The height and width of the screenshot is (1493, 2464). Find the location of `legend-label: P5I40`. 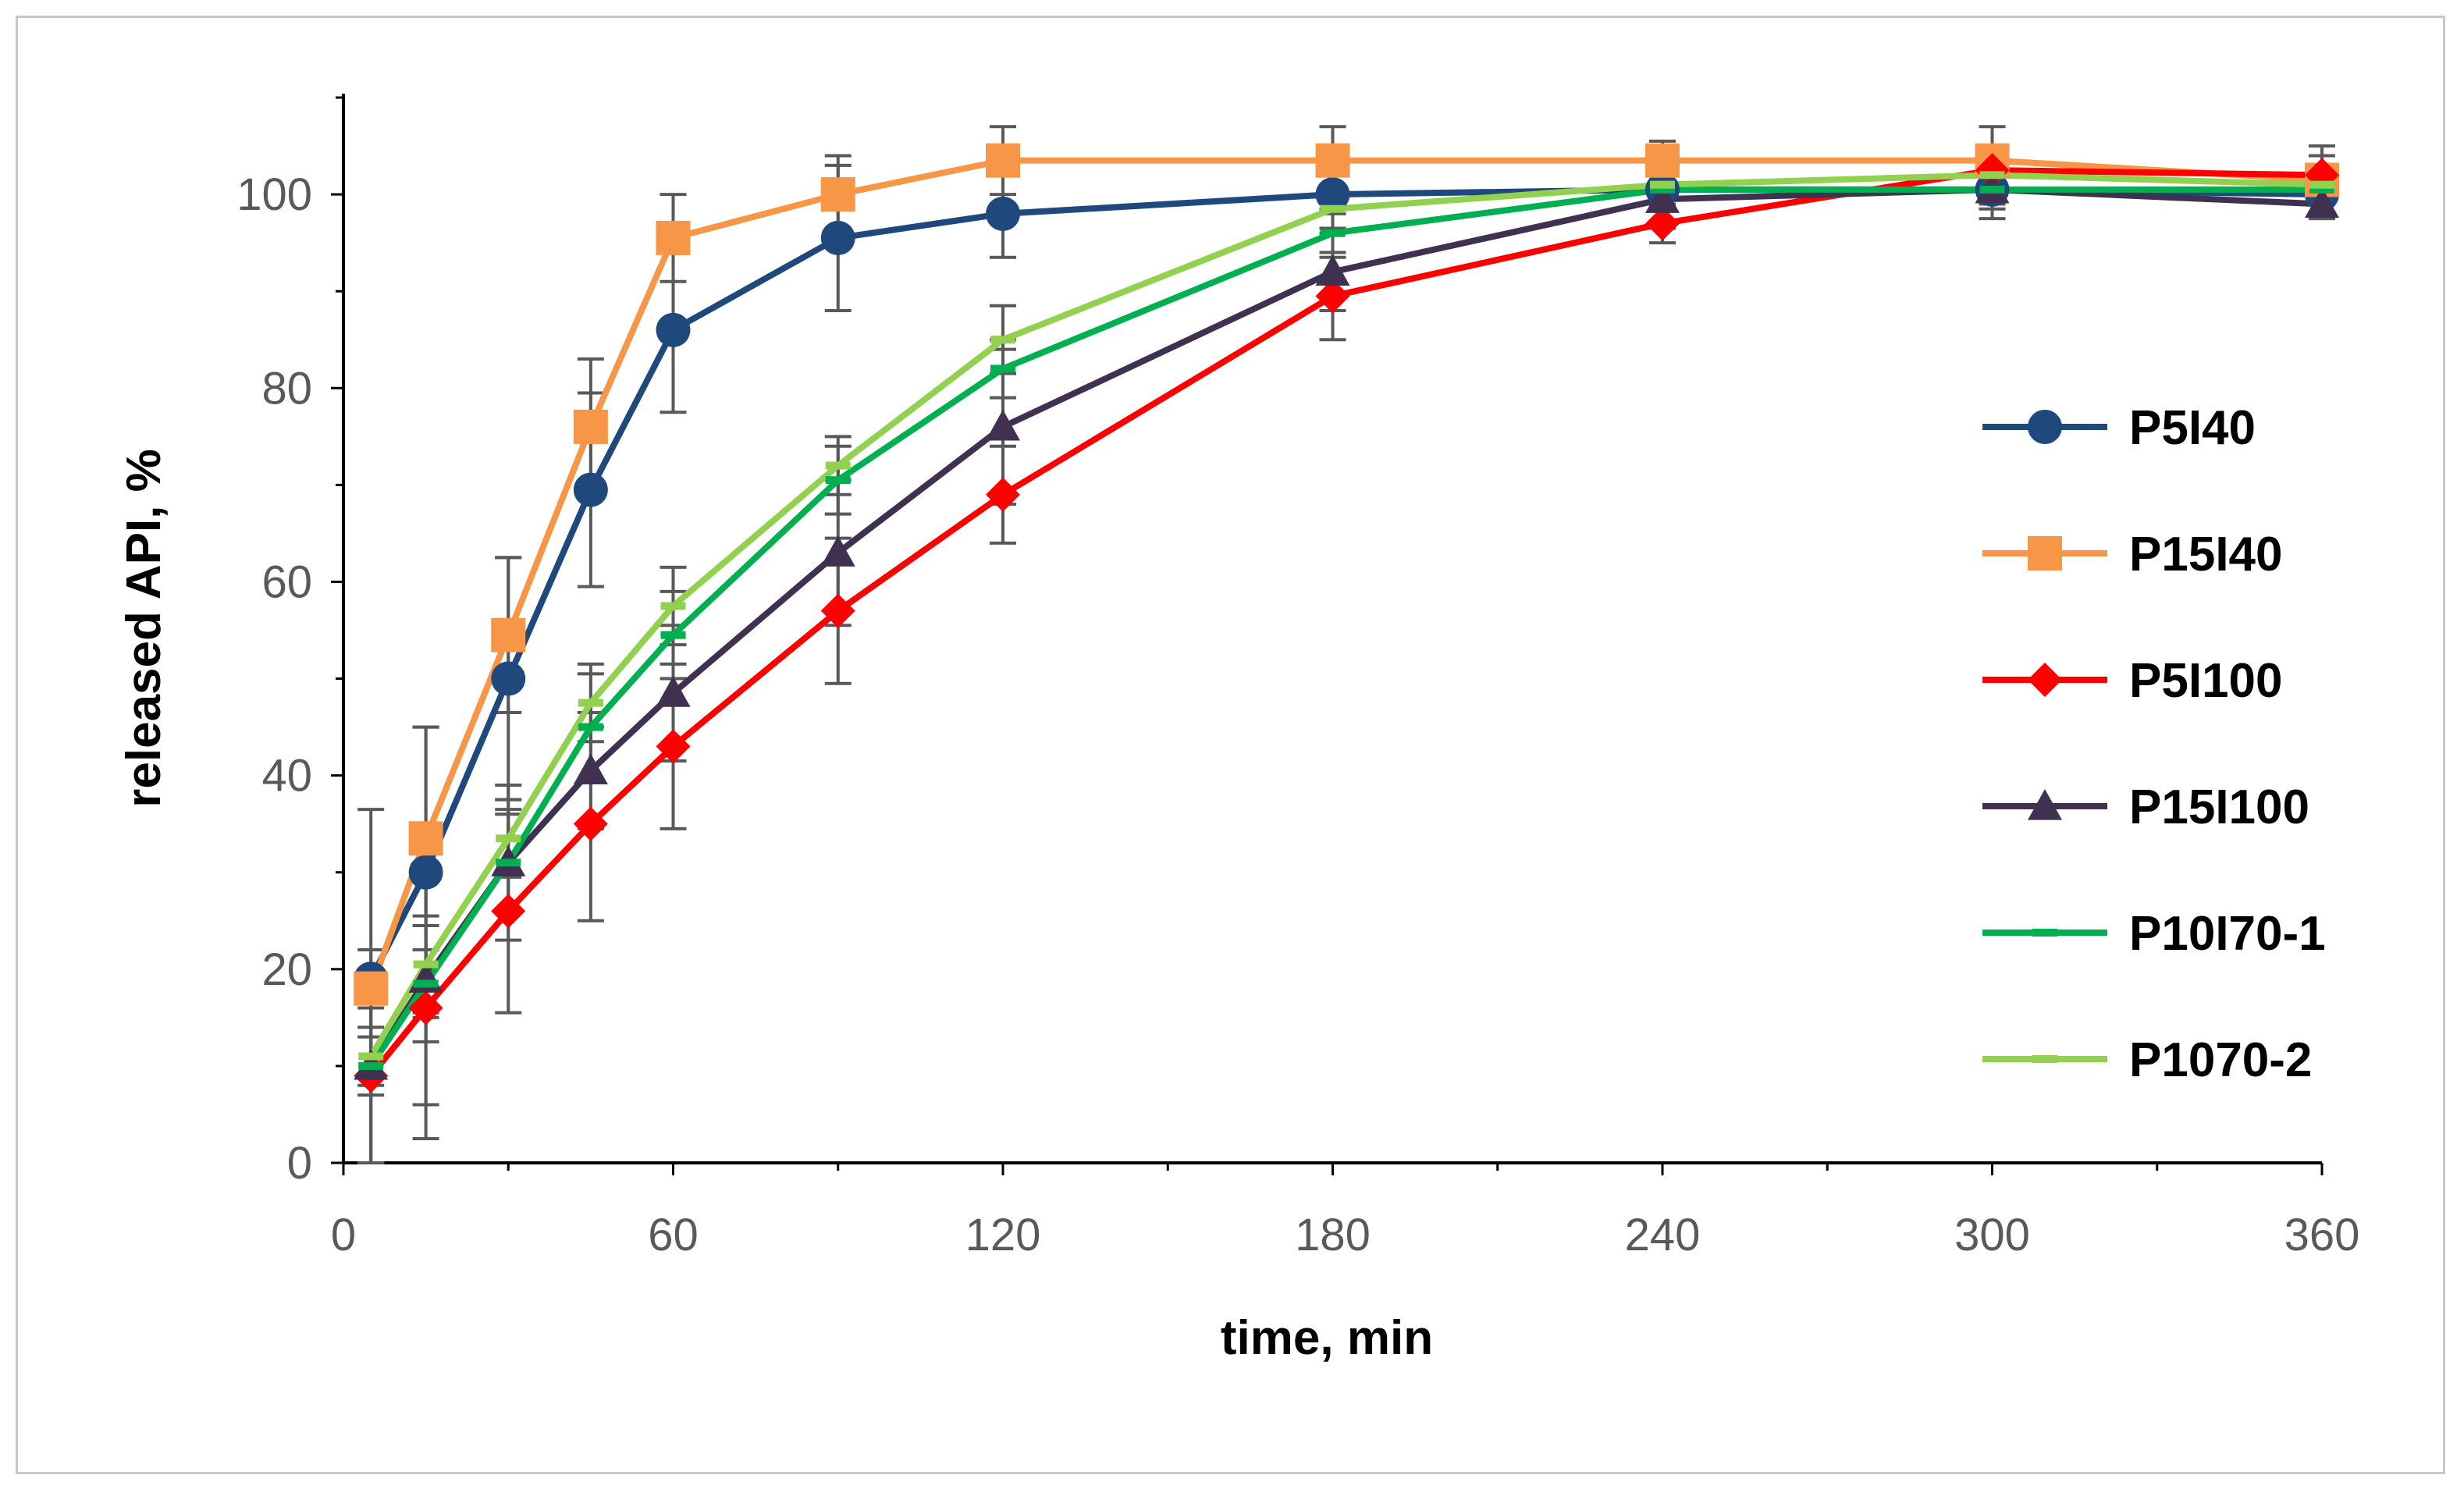

legend-label: P5I40 is located at coordinates (2192, 428).